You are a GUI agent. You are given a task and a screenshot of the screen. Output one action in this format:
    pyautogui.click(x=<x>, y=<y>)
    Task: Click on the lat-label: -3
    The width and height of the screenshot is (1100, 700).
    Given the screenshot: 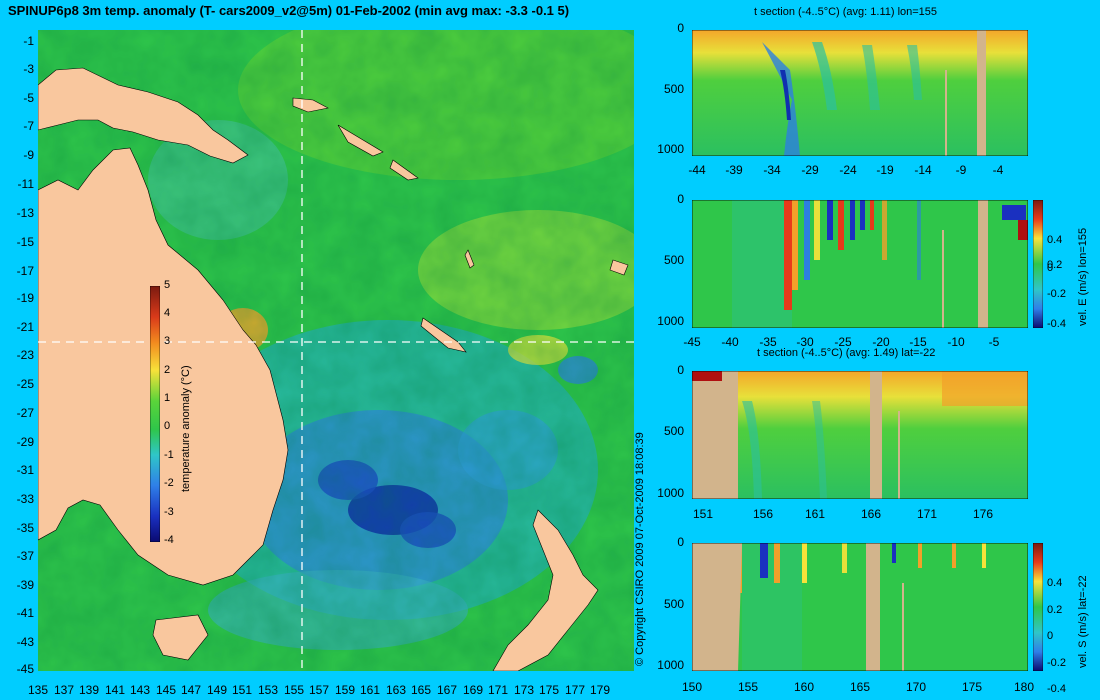 What is the action you would take?
    pyautogui.click(x=28, y=69)
    